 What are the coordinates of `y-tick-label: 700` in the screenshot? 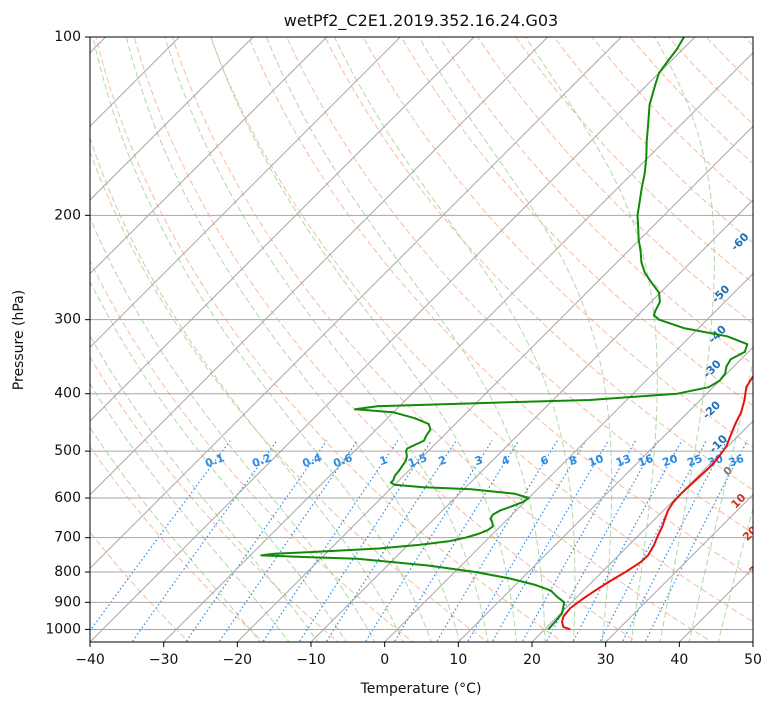 It's located at (67, 538).